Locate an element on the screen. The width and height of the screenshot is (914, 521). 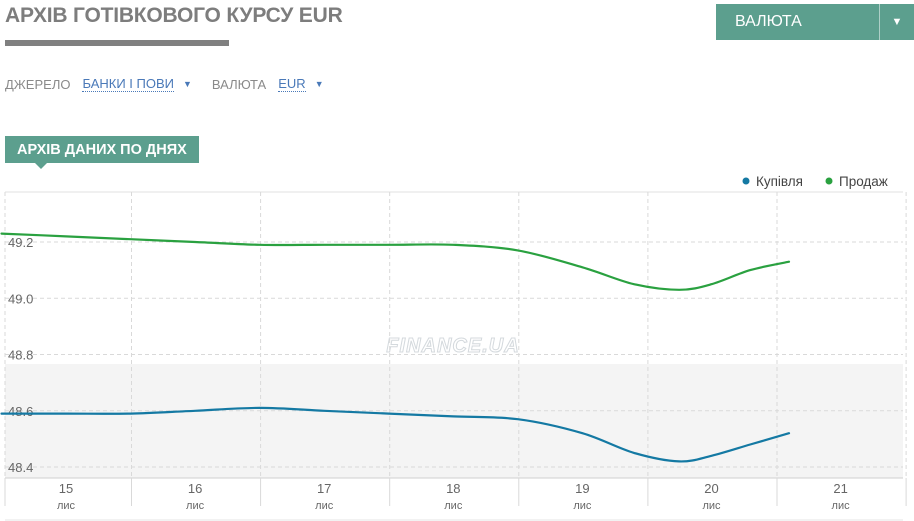
legend-buy-marker is located at coordinates (746, 181).